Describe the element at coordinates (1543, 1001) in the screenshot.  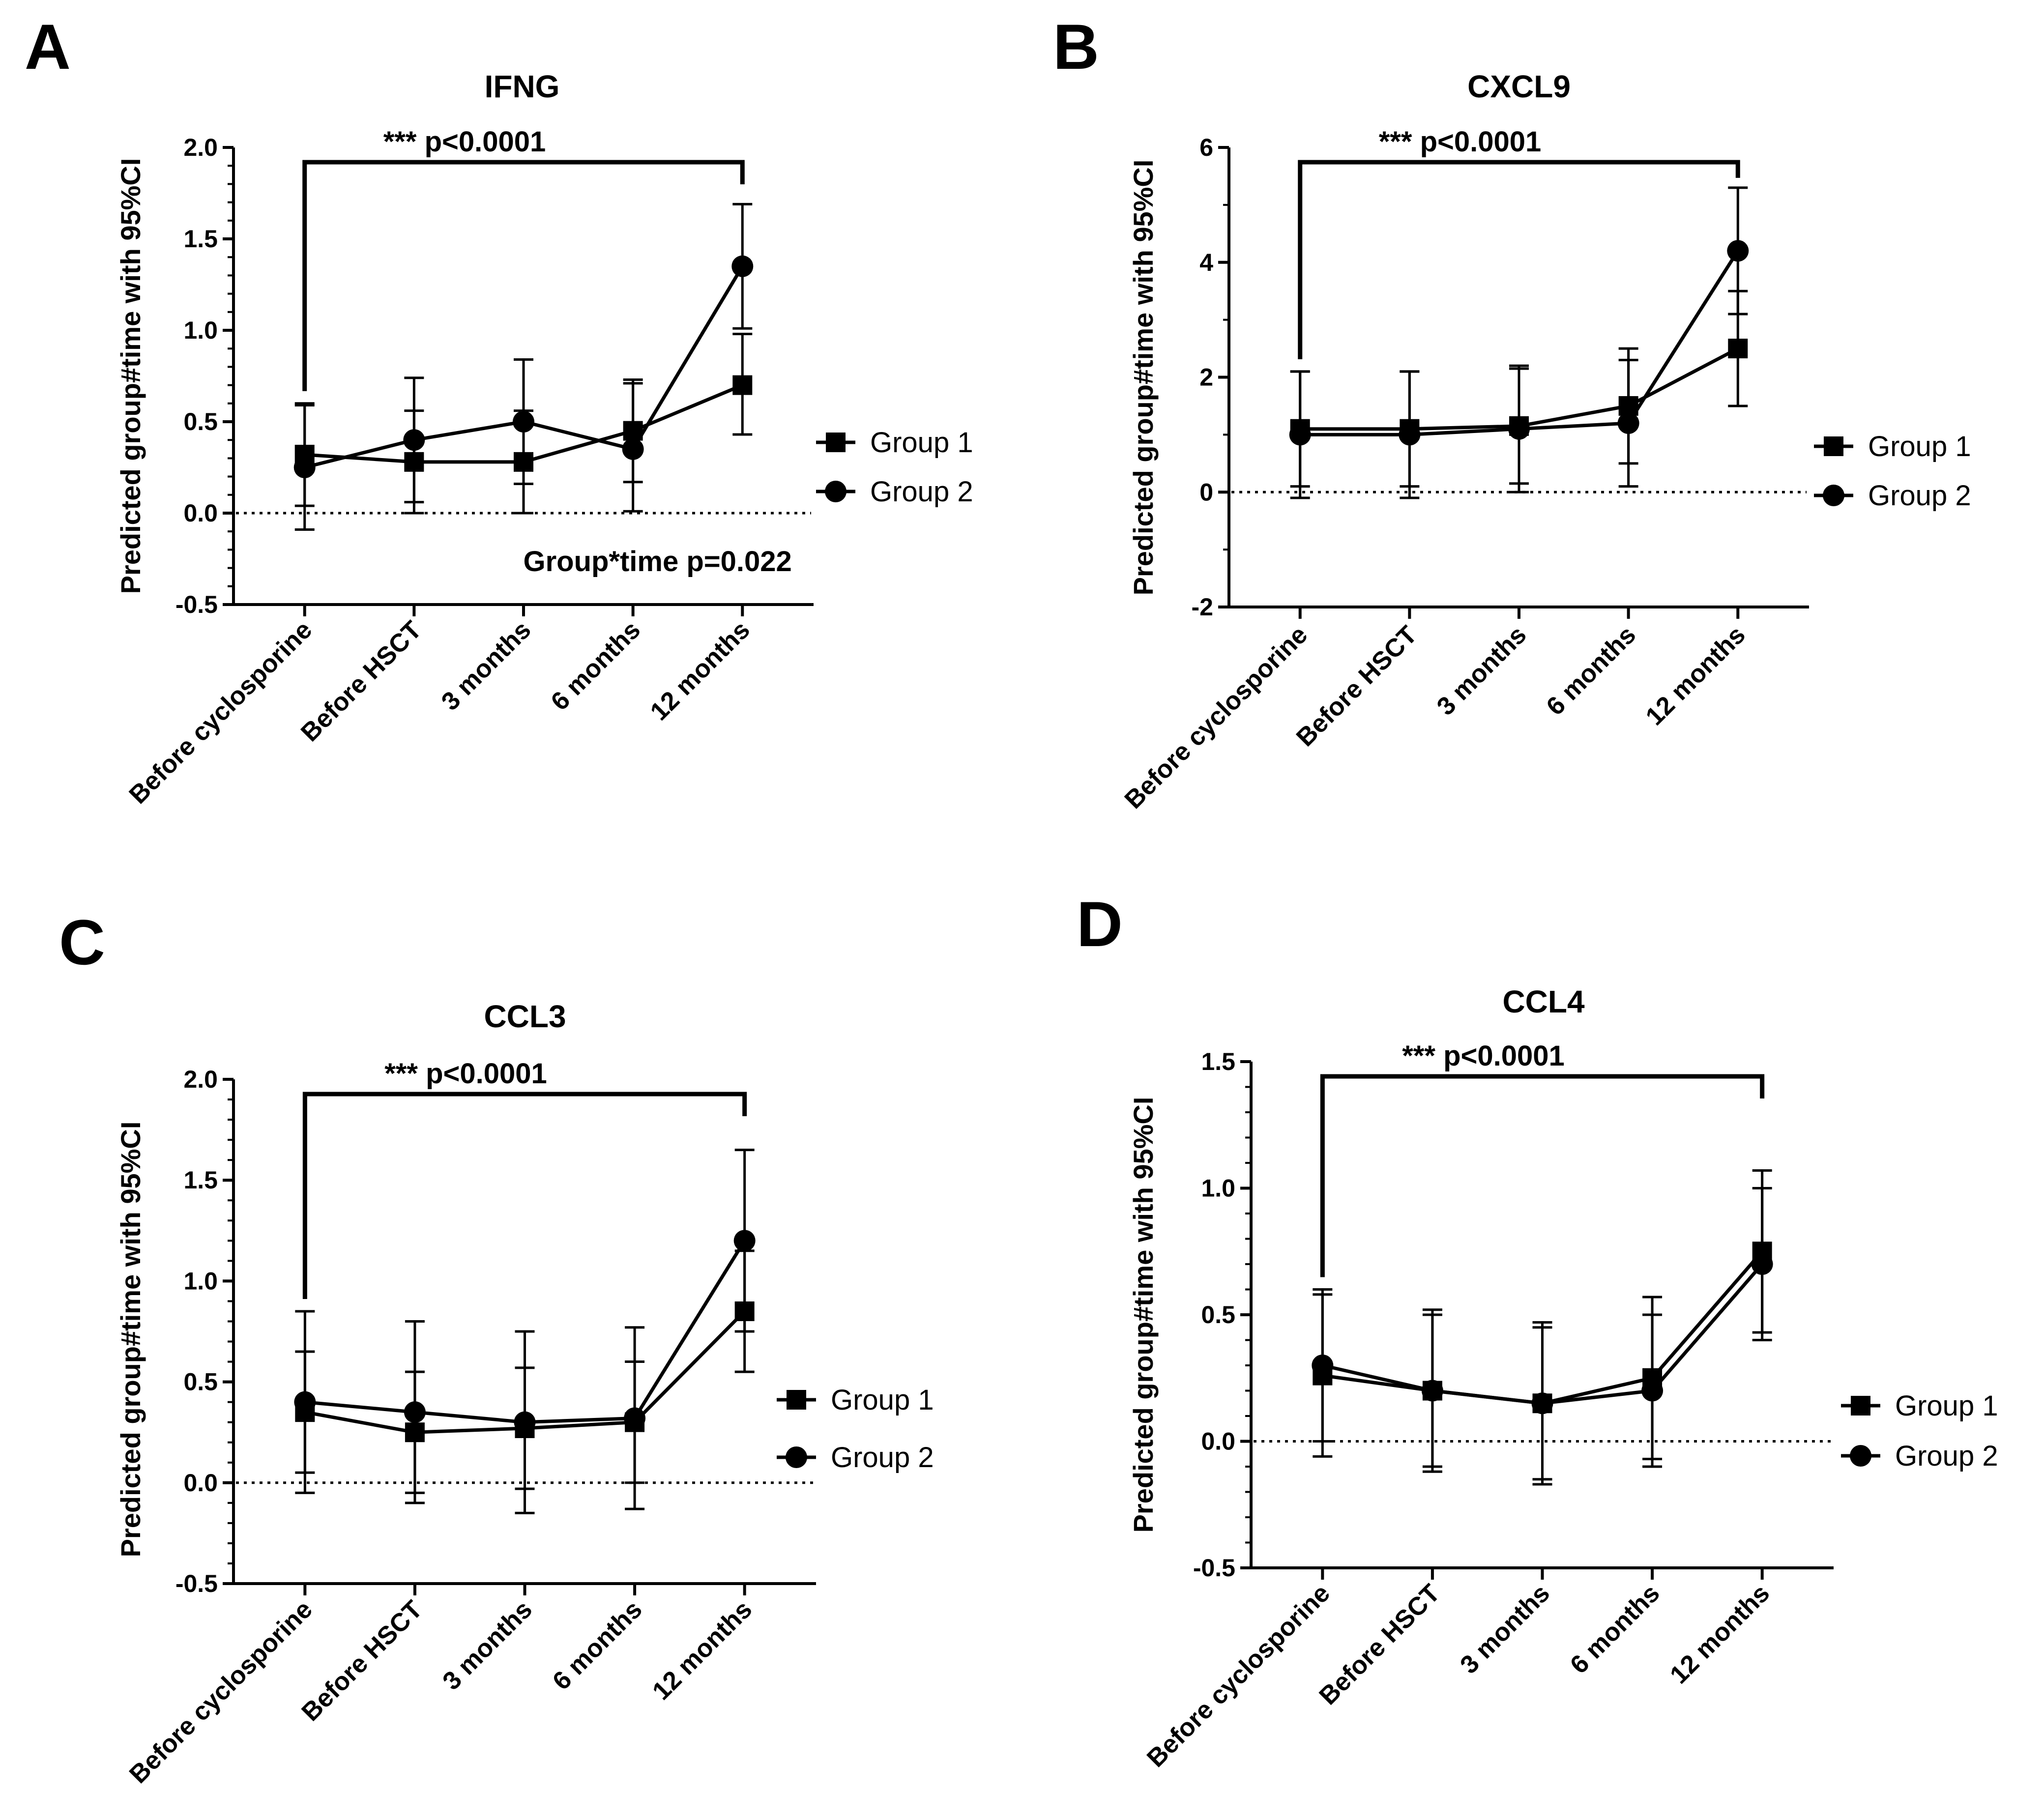
I see `chart-title: CCL4` at that location.